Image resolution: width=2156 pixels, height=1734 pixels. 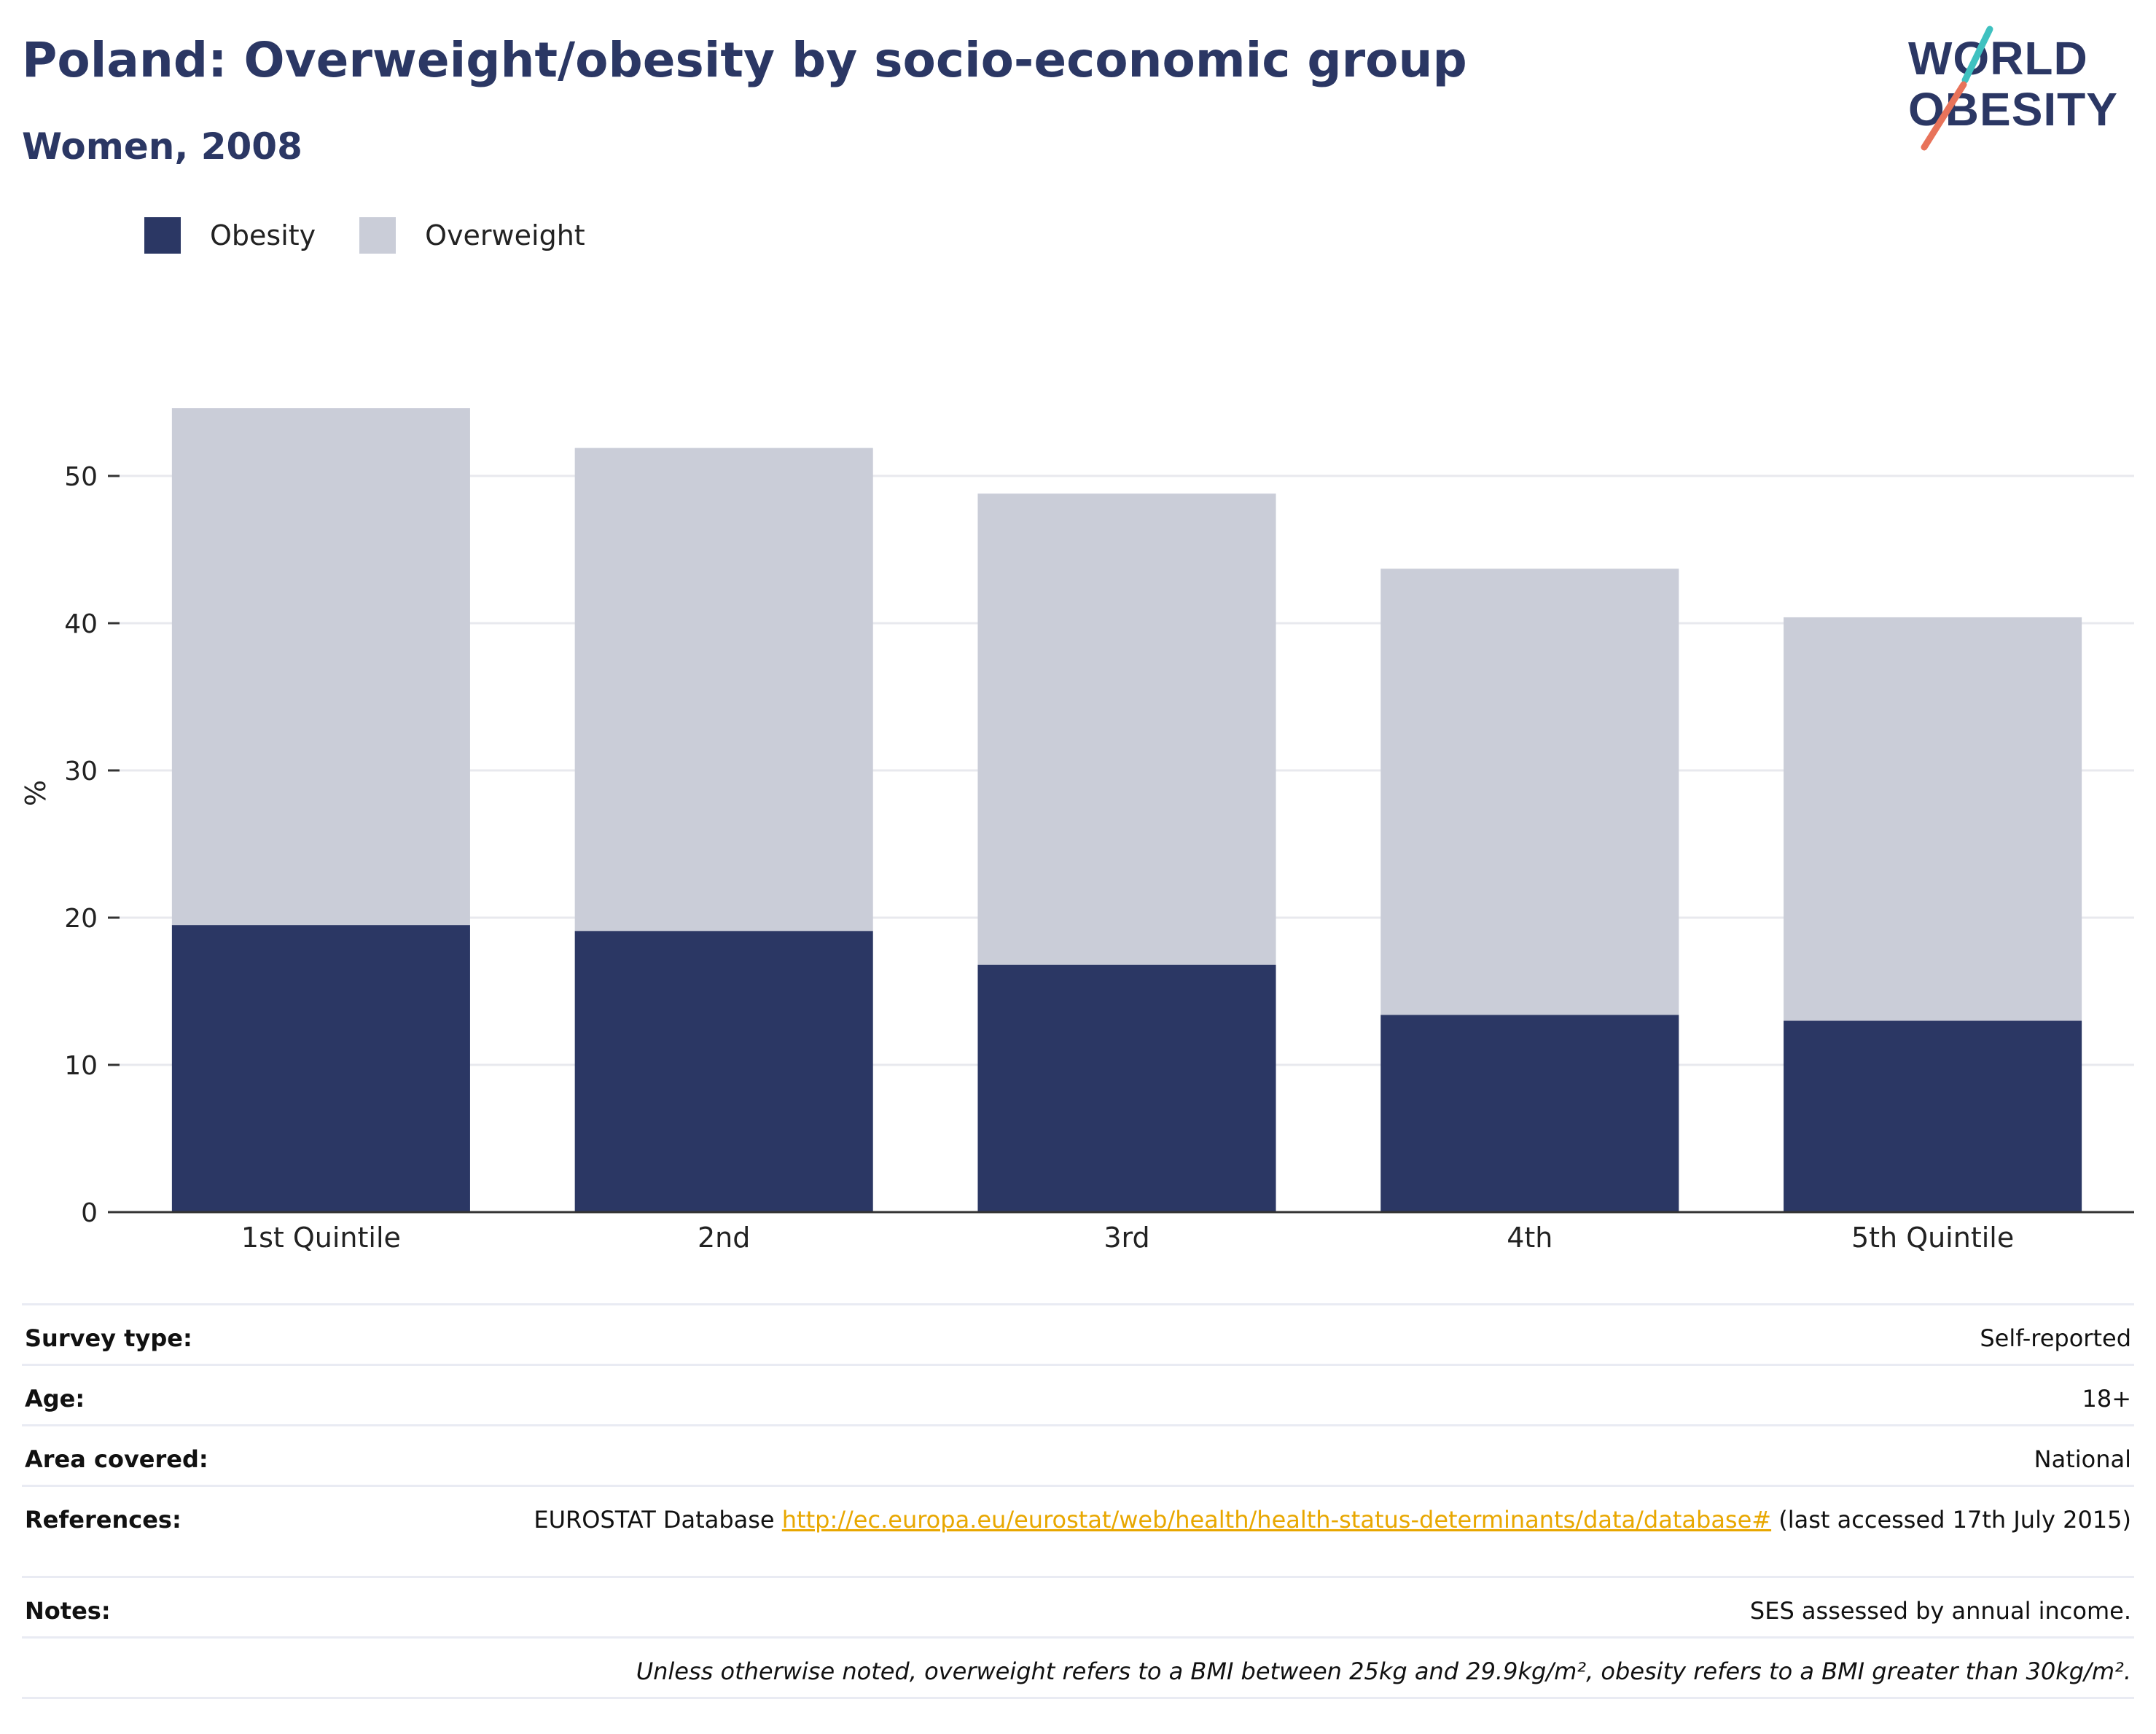 I want to click on x-tick-label-4: 4th, so click(x=1530, y=1238).